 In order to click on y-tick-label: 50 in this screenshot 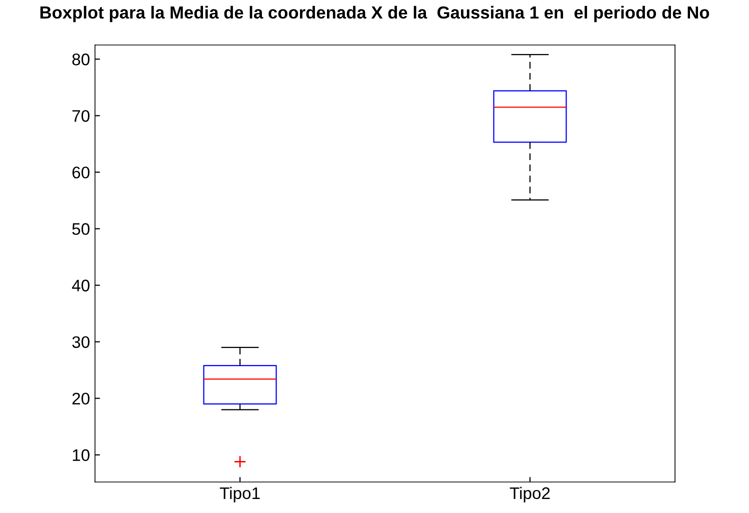, I will do `click(81, 229)`.